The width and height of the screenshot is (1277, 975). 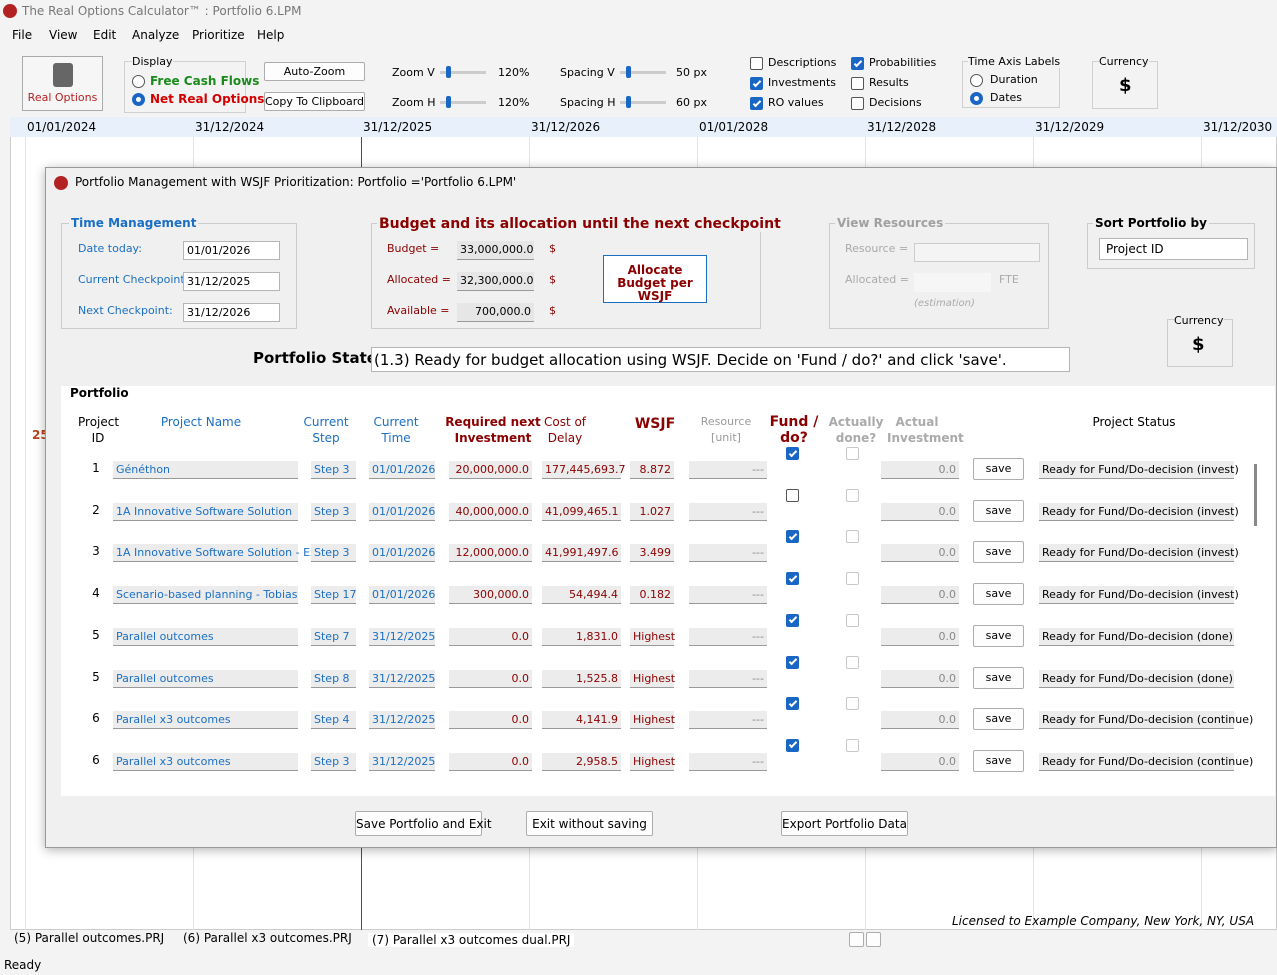 What do you see at coordinates (61, 183) in the screenshot?
I see `dialog-icon` at bounding box center [61, 183].